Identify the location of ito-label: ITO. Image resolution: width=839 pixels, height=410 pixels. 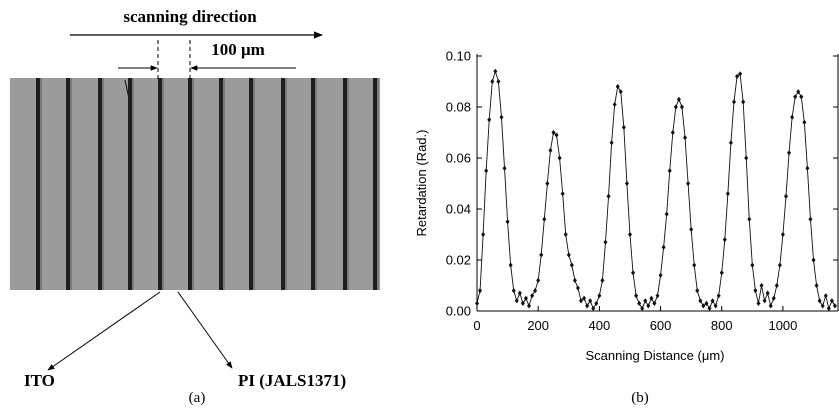
(39, 380).